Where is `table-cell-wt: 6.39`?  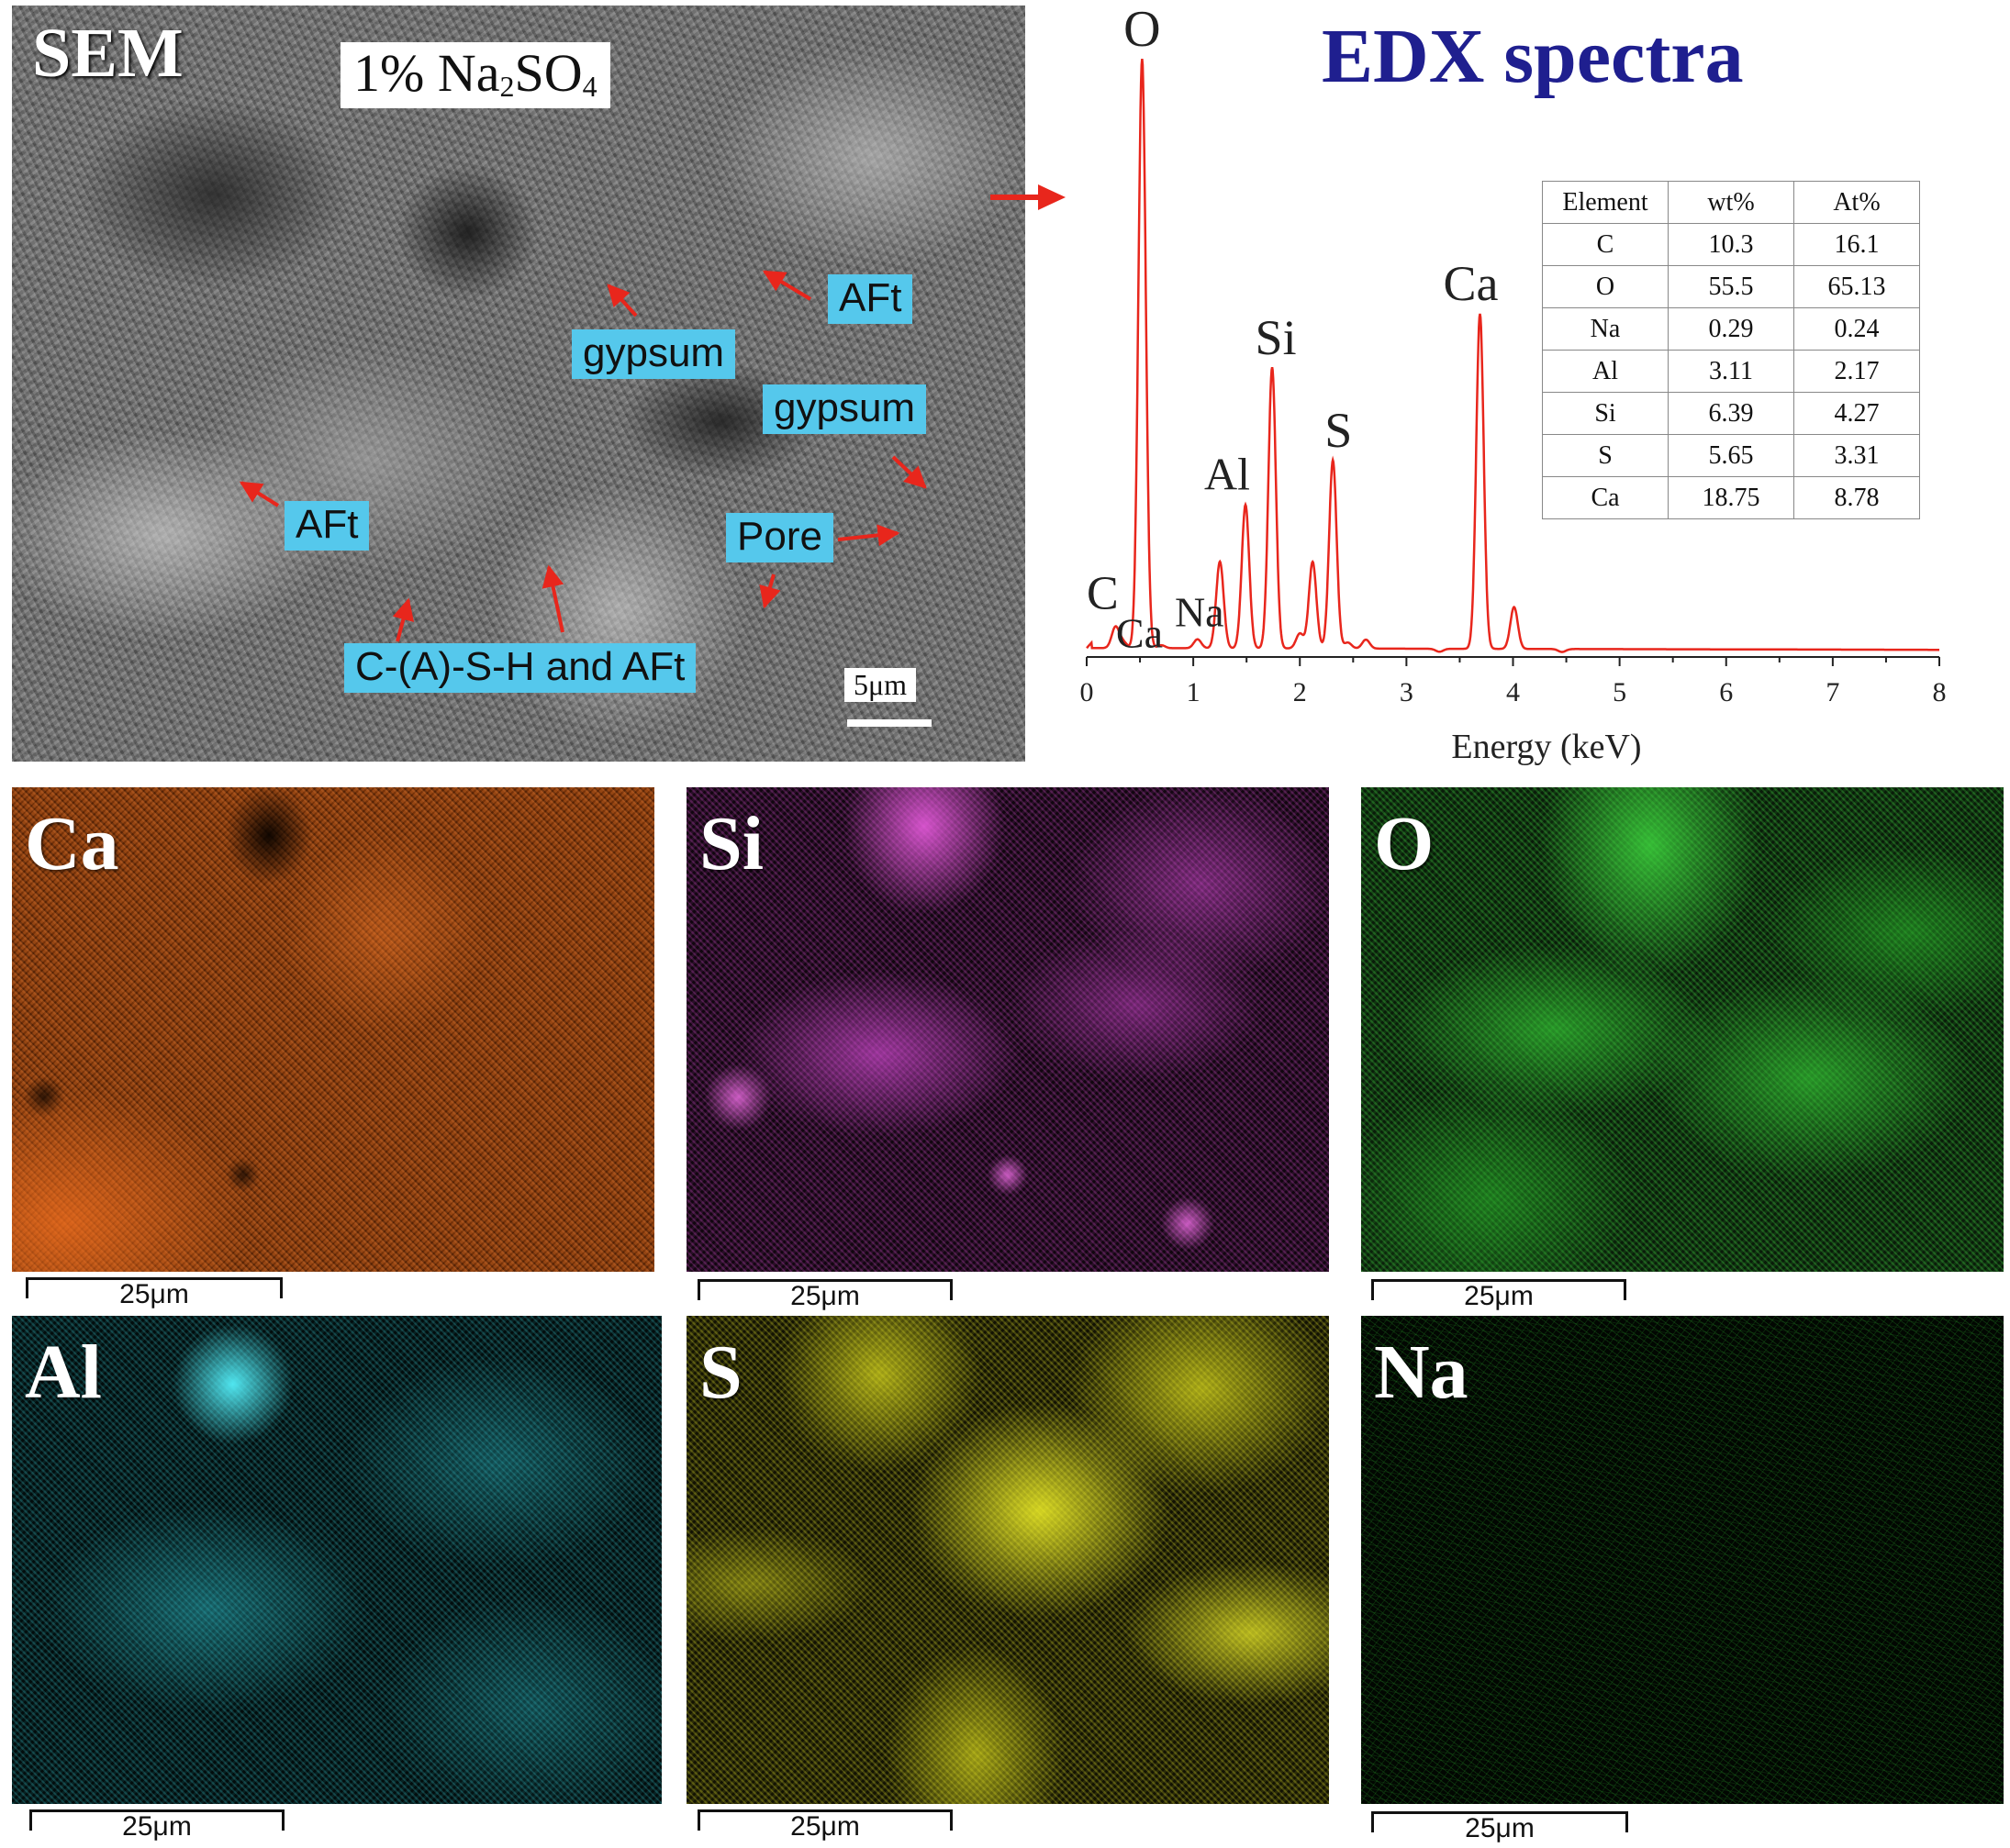
table-cell-wt: 6.39 is located at coordinates (1731, 413).